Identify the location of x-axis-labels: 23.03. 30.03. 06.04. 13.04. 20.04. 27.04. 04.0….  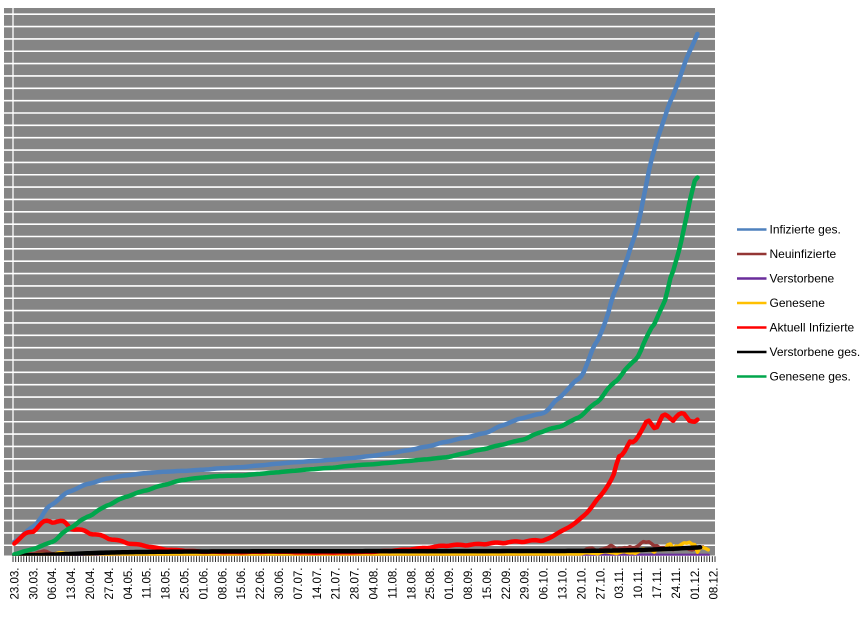
(364, 584).